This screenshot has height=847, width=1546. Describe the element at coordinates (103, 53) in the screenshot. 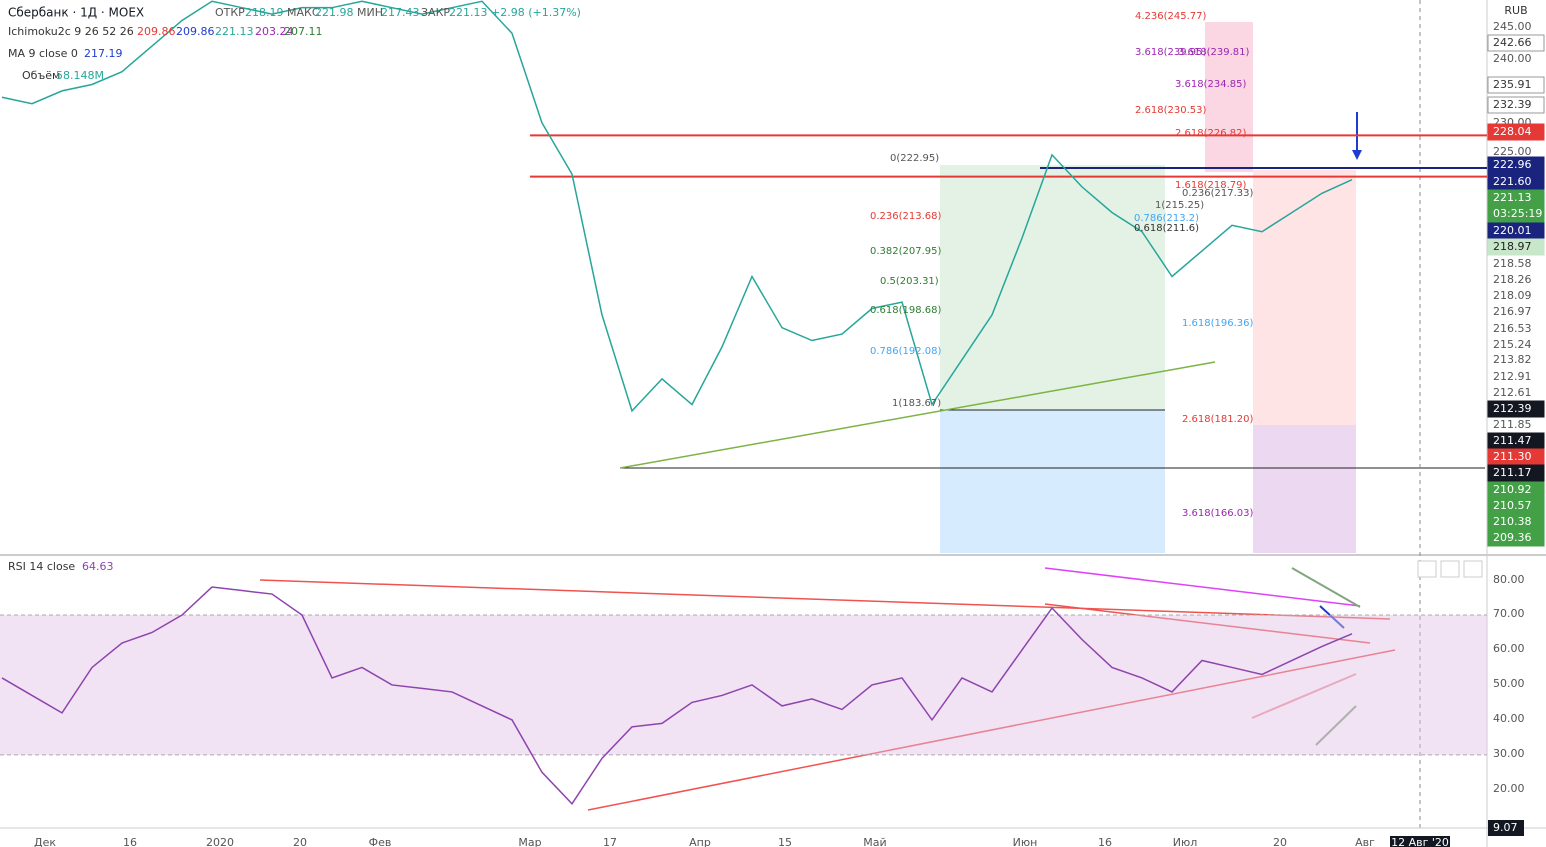

I see `header-text: 217.19` at that location.